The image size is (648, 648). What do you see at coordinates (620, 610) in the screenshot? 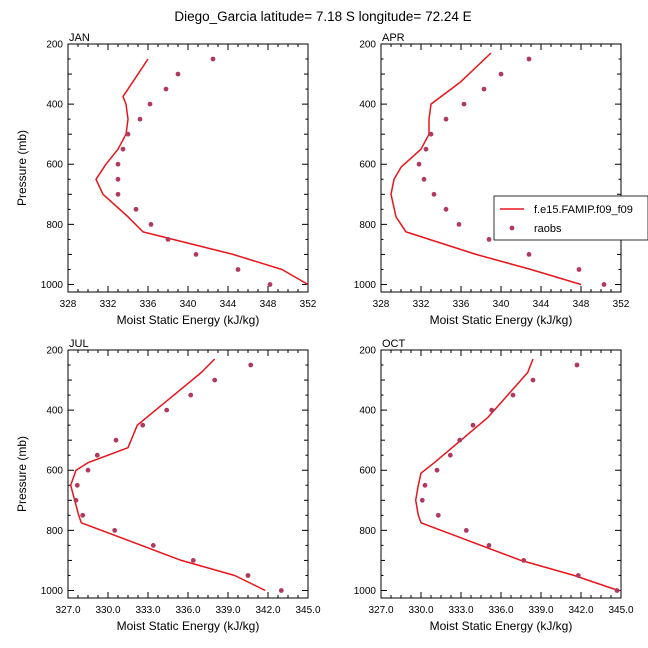
I see `x-tick-label: 345.0` at bounding box center [620, 610].